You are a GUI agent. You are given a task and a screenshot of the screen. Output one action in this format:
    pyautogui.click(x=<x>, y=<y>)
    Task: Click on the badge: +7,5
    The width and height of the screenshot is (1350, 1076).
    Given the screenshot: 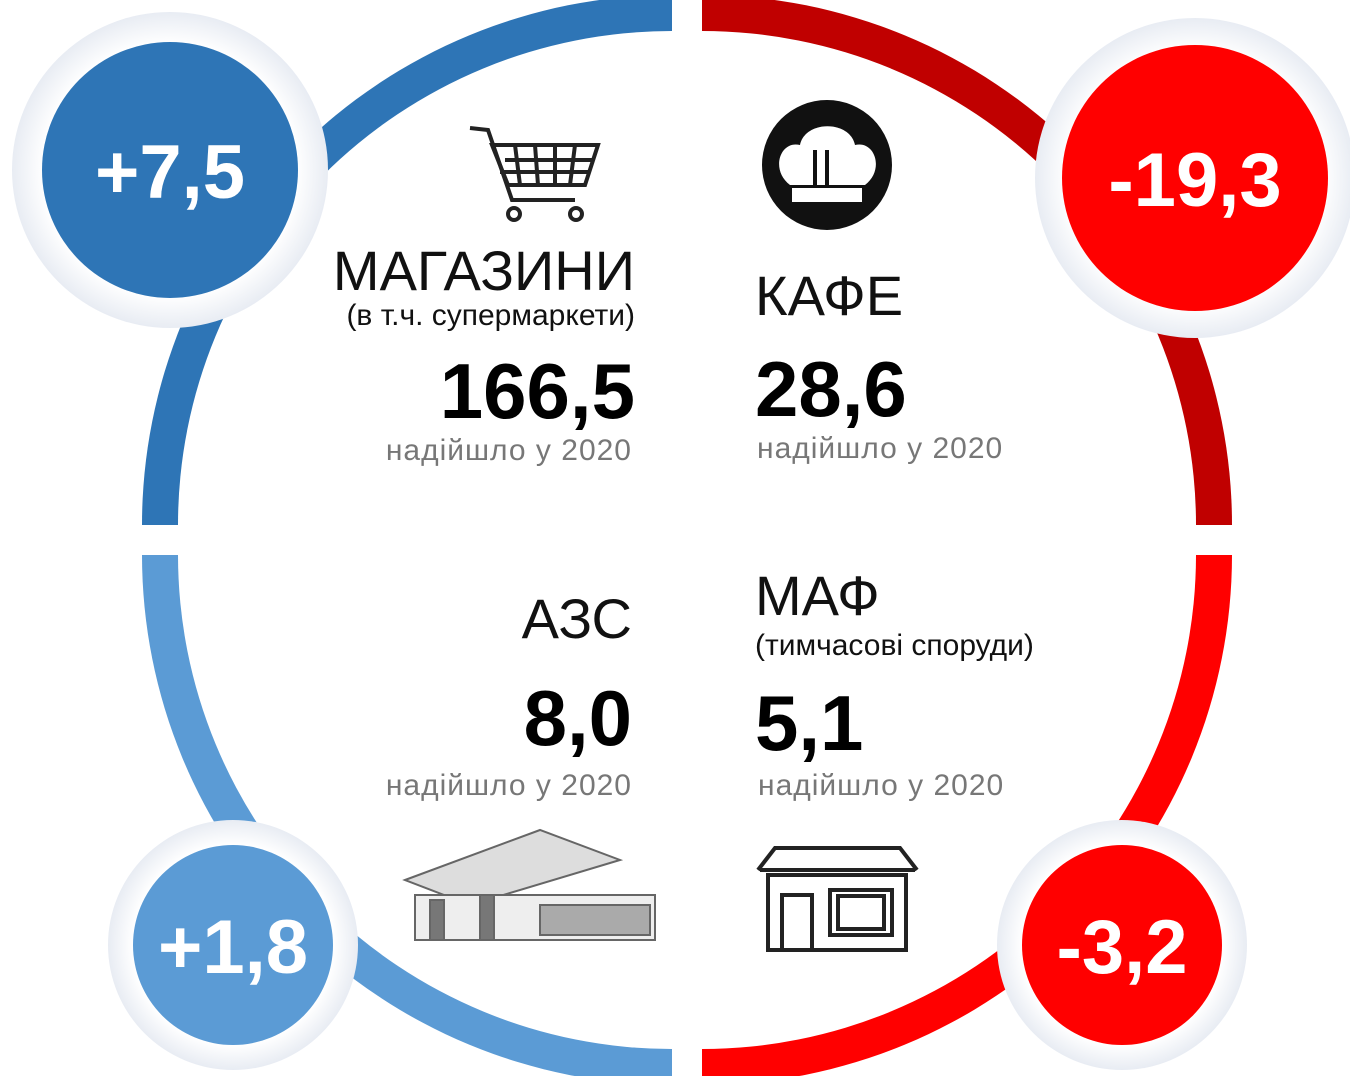 What is the action you would take?
    pyautogui.click(x=170, y=170)
    